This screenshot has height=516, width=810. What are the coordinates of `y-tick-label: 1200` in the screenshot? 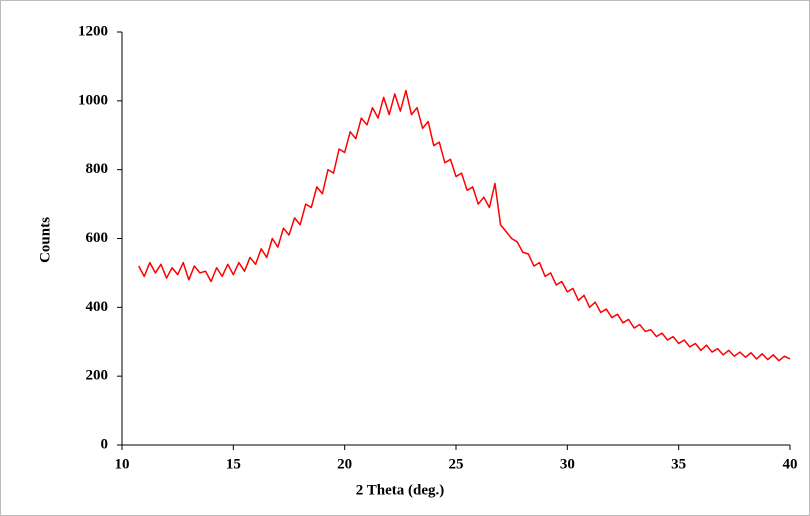 It's located at (93, 31).